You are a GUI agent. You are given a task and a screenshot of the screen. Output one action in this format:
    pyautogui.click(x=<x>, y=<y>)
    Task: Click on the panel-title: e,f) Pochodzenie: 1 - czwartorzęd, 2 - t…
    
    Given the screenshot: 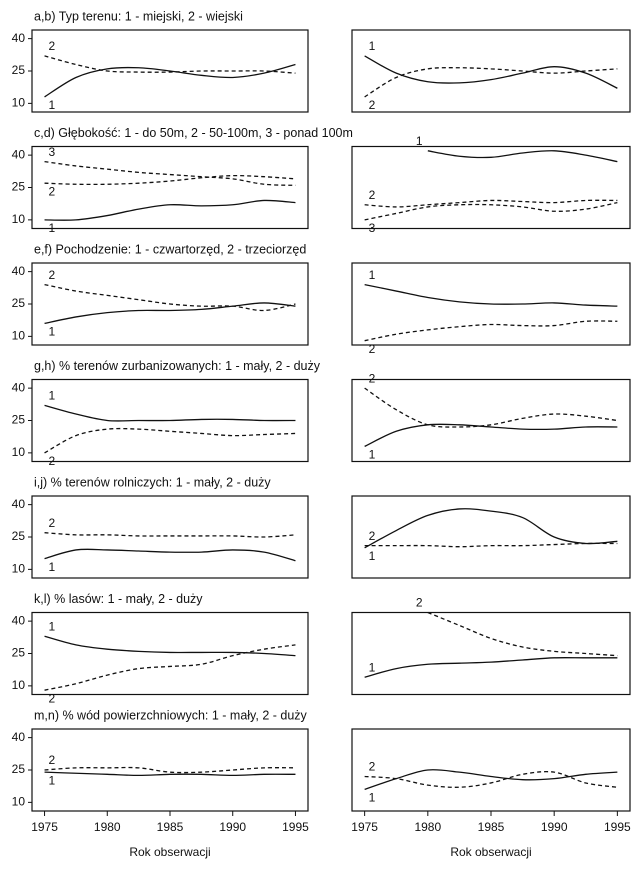 What is the action you would take?
    pyautogui.click(x=170, y=249)
    